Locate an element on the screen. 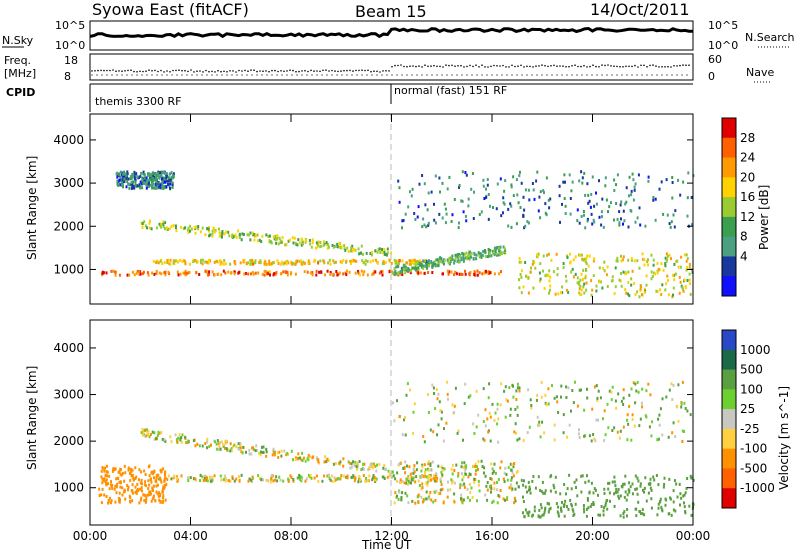 The width and height of the screenshot is (800, 554). nave-tick-top: 60 is located at coordinates (715, 59).